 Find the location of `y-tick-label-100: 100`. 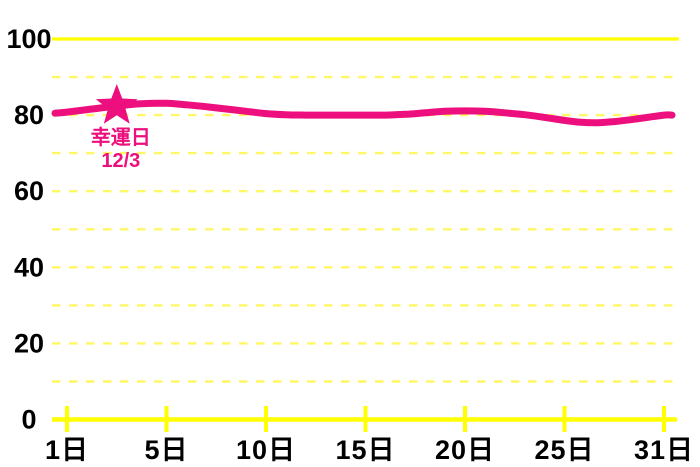

y-tick-label-100: 100 is located at coordinates (28, 39).